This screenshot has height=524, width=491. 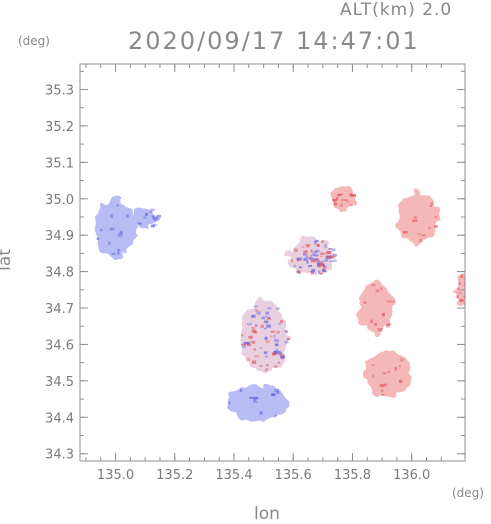 I want to click on y-tick-label: 35.3, so click(x=59, y=90).